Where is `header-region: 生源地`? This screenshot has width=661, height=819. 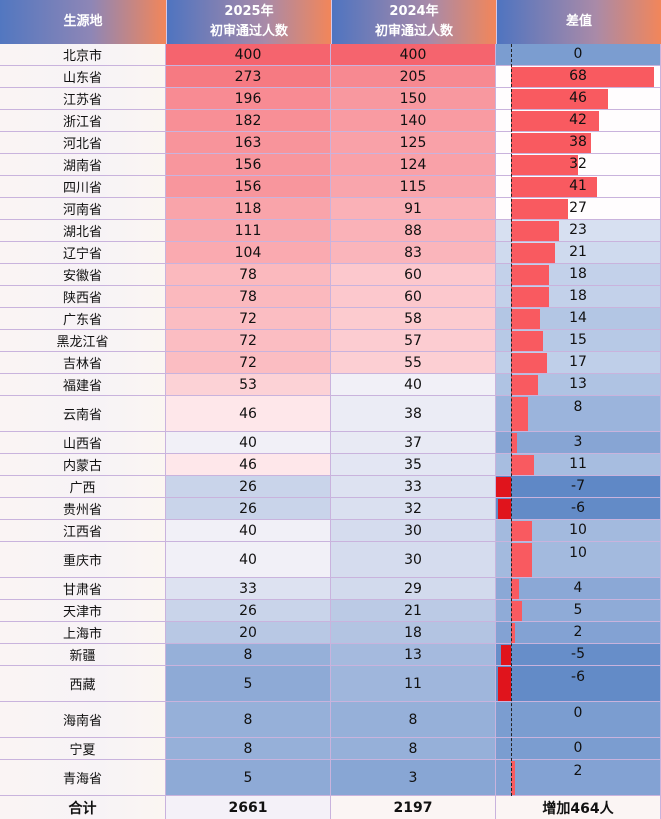
header-region: 生源地 is located at coordinates (83, 22).